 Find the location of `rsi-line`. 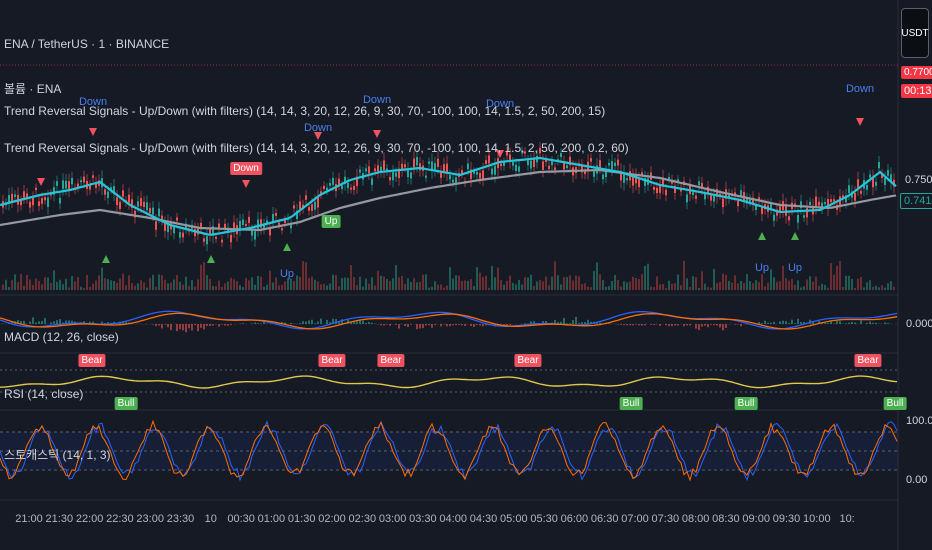

rsi-line is located at coordinates (449, 382).